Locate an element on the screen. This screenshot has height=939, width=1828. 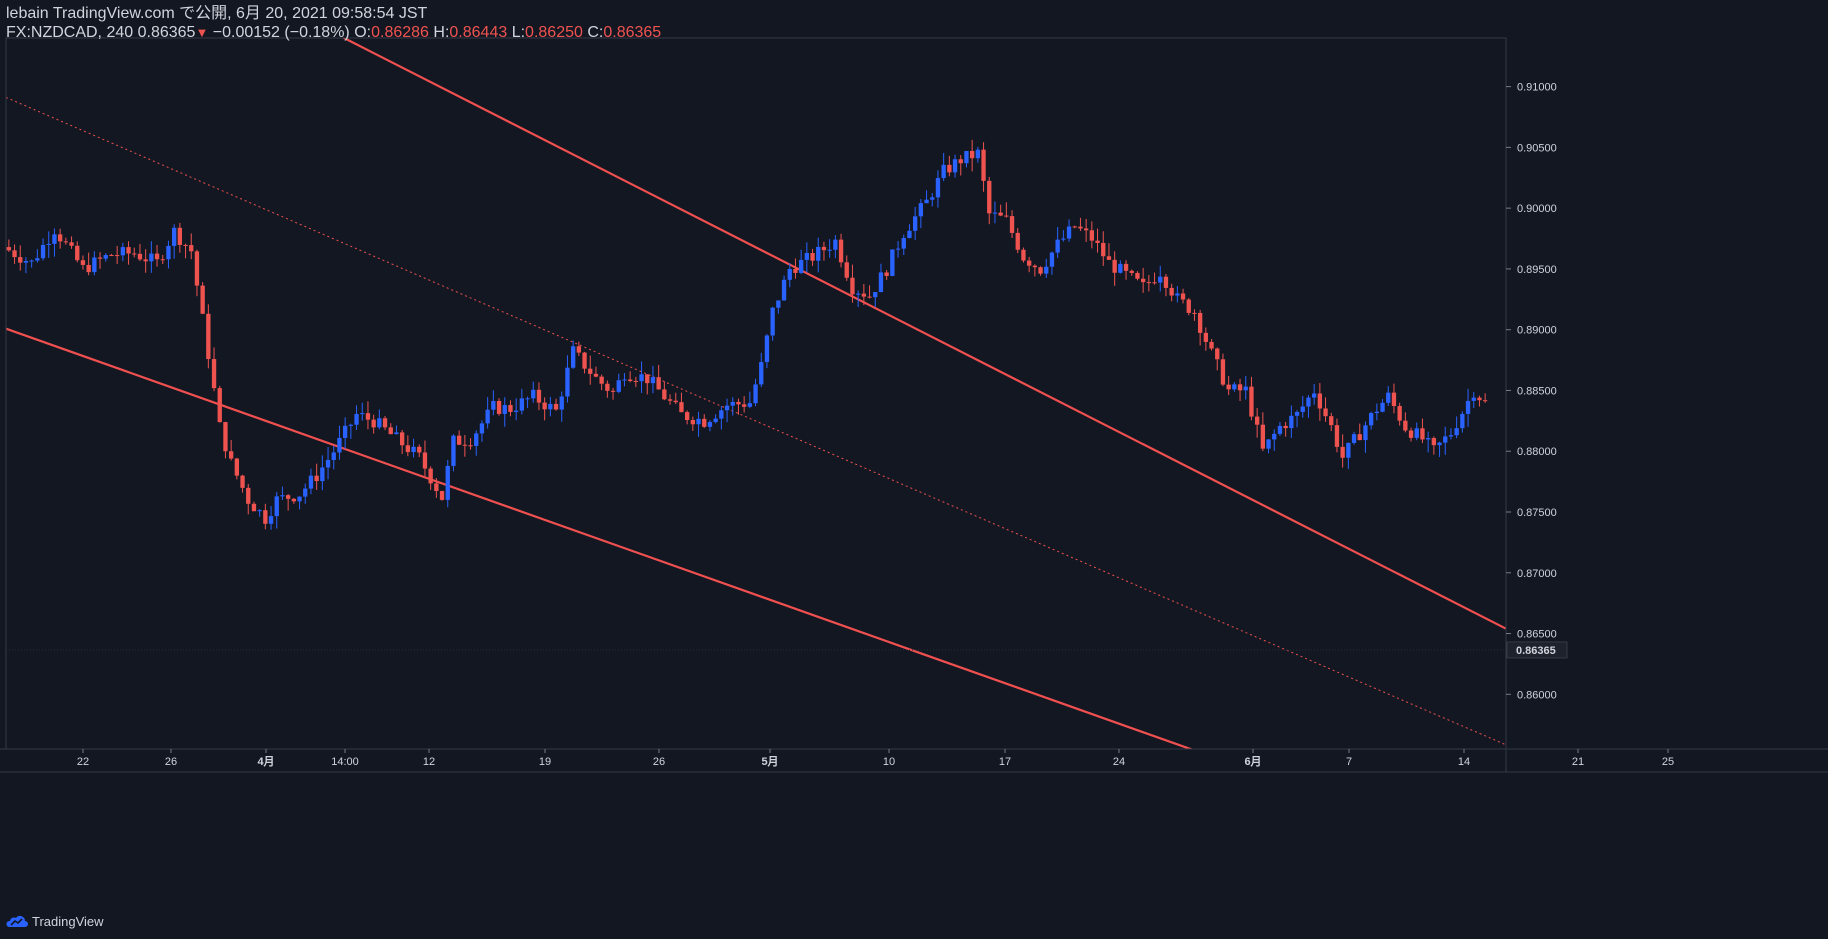
y-tick-label: 0.86000 is located at coordinates (1537, 695).